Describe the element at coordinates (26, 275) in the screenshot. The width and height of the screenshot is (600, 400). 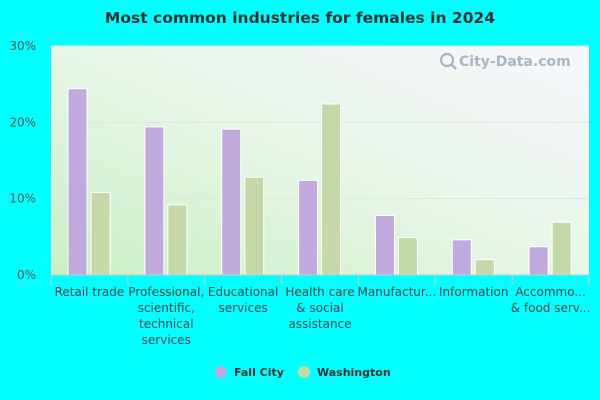
I see `y-tick-label: 0%` at that location.